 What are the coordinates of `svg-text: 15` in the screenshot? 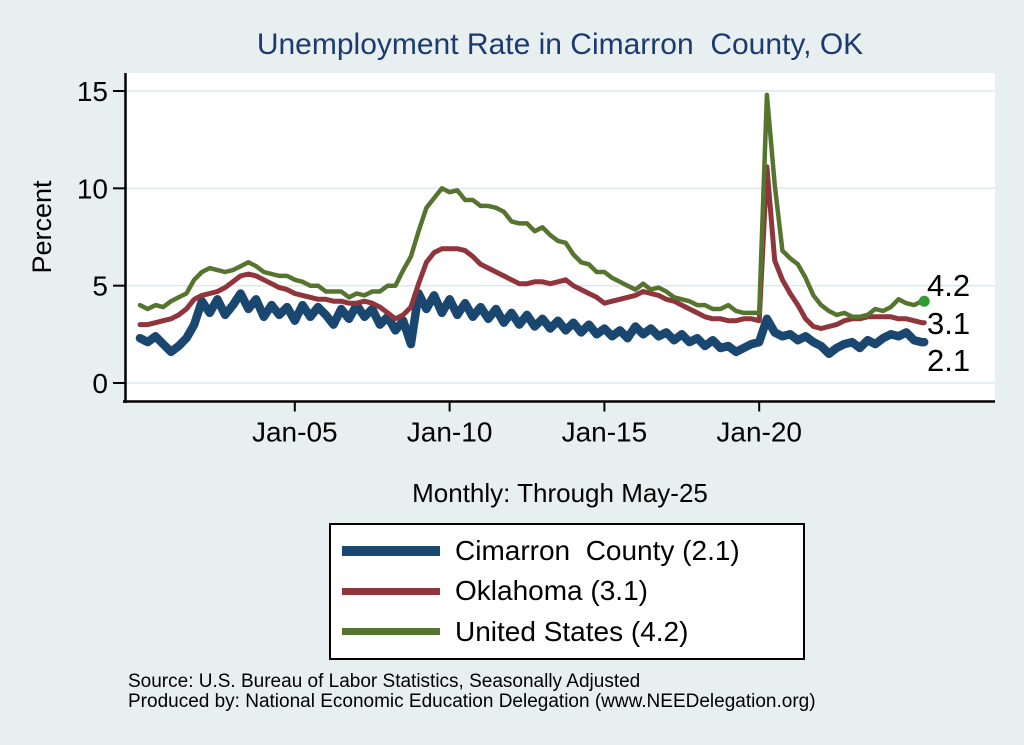 It's located at (92, 91).